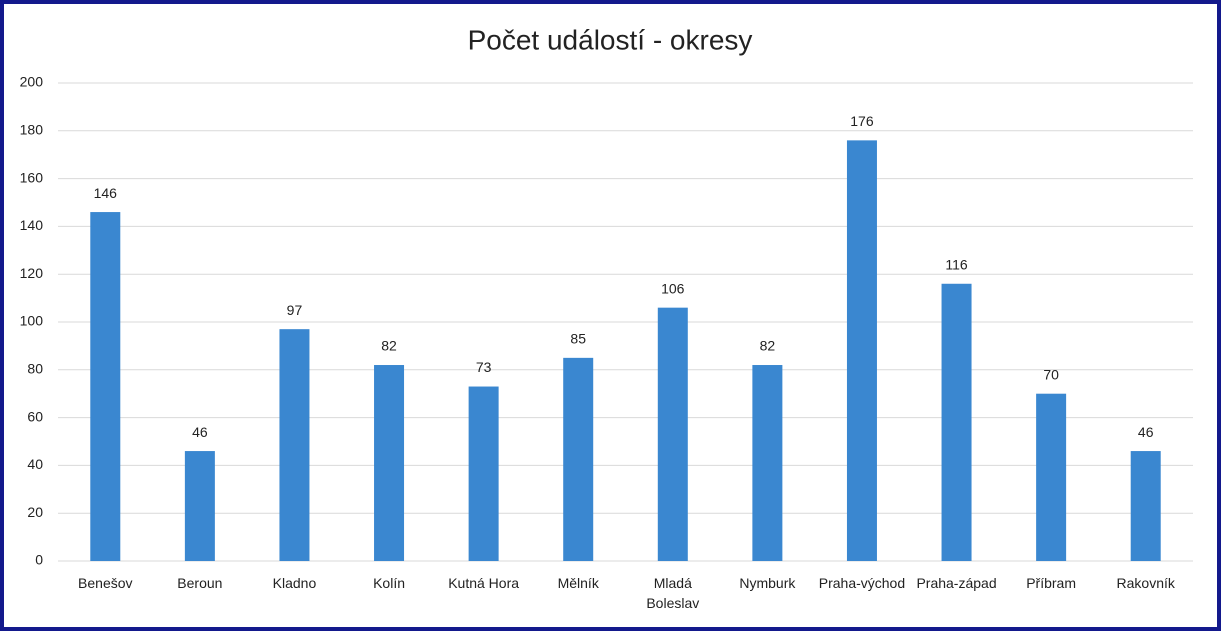  I want to click on y-tick-label: 160, so click(32, 177).